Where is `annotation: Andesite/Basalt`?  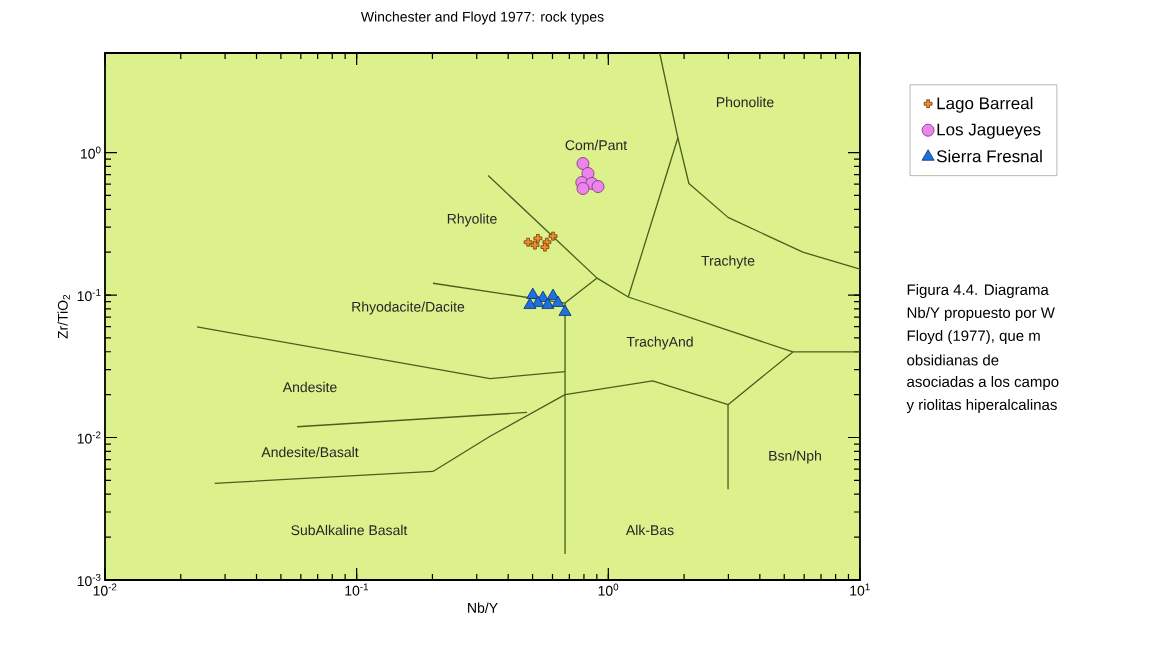
annotation: Andesite/Basalt is located at coordinates (310, 452).